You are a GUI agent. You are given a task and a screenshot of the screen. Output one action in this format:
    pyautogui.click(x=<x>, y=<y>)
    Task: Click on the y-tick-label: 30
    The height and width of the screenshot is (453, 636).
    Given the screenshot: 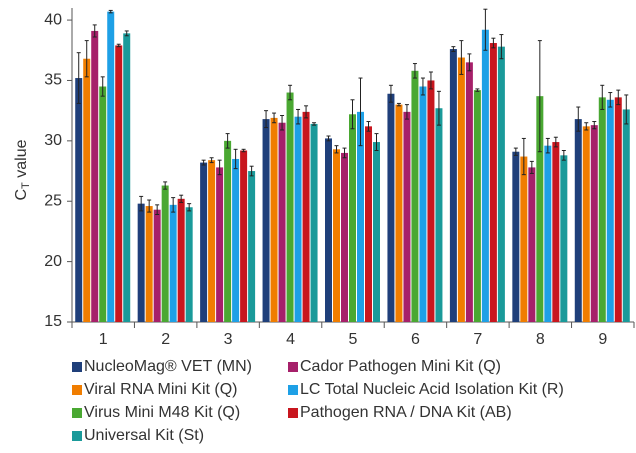 What is the action you would take?
    pyautogui.click(x=53, y=140)
    